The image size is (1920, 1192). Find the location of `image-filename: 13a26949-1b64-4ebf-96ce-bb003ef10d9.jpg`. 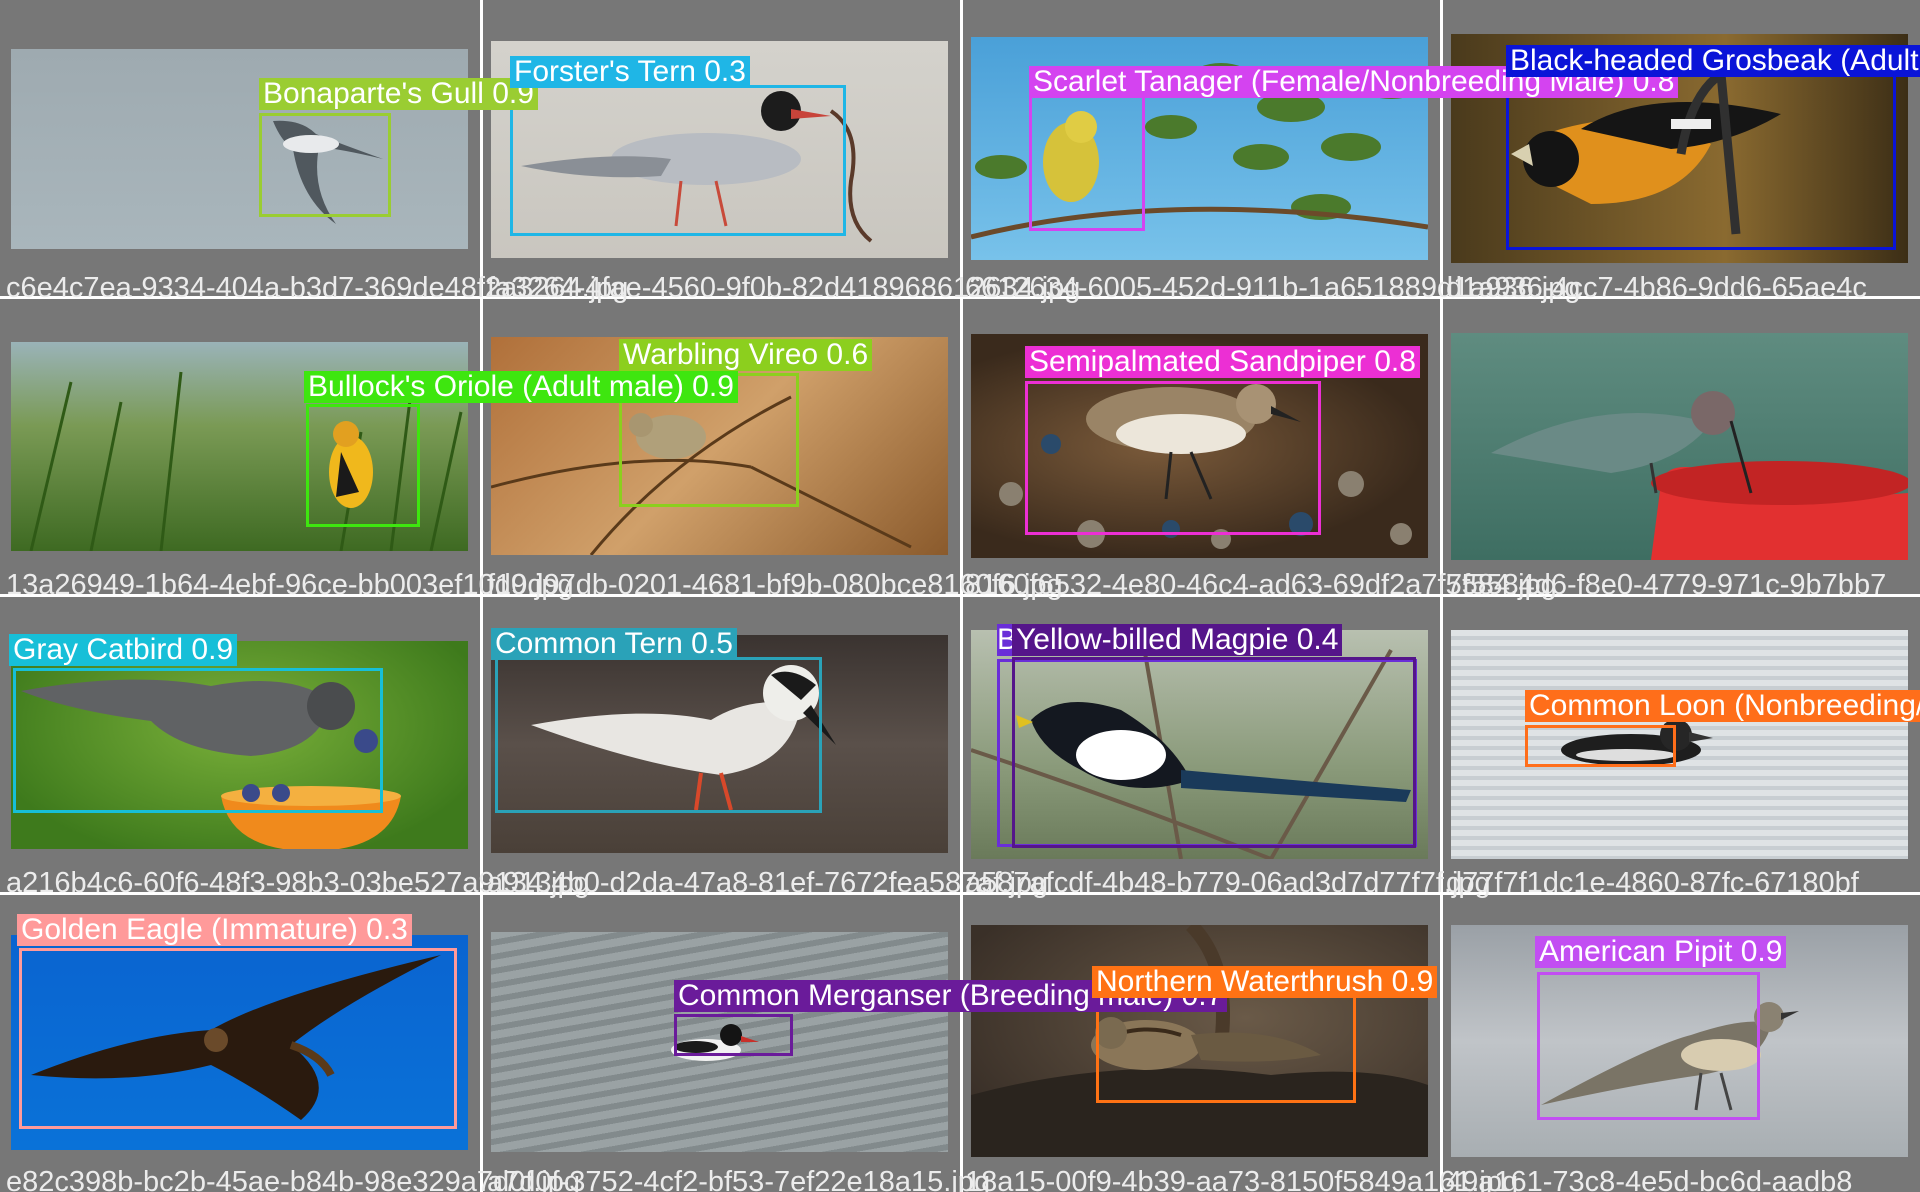

image-filename: 13a26949-1b64-4ebf-96ce-bb003ef10d9.jpg is located at coordinates (290, 585).